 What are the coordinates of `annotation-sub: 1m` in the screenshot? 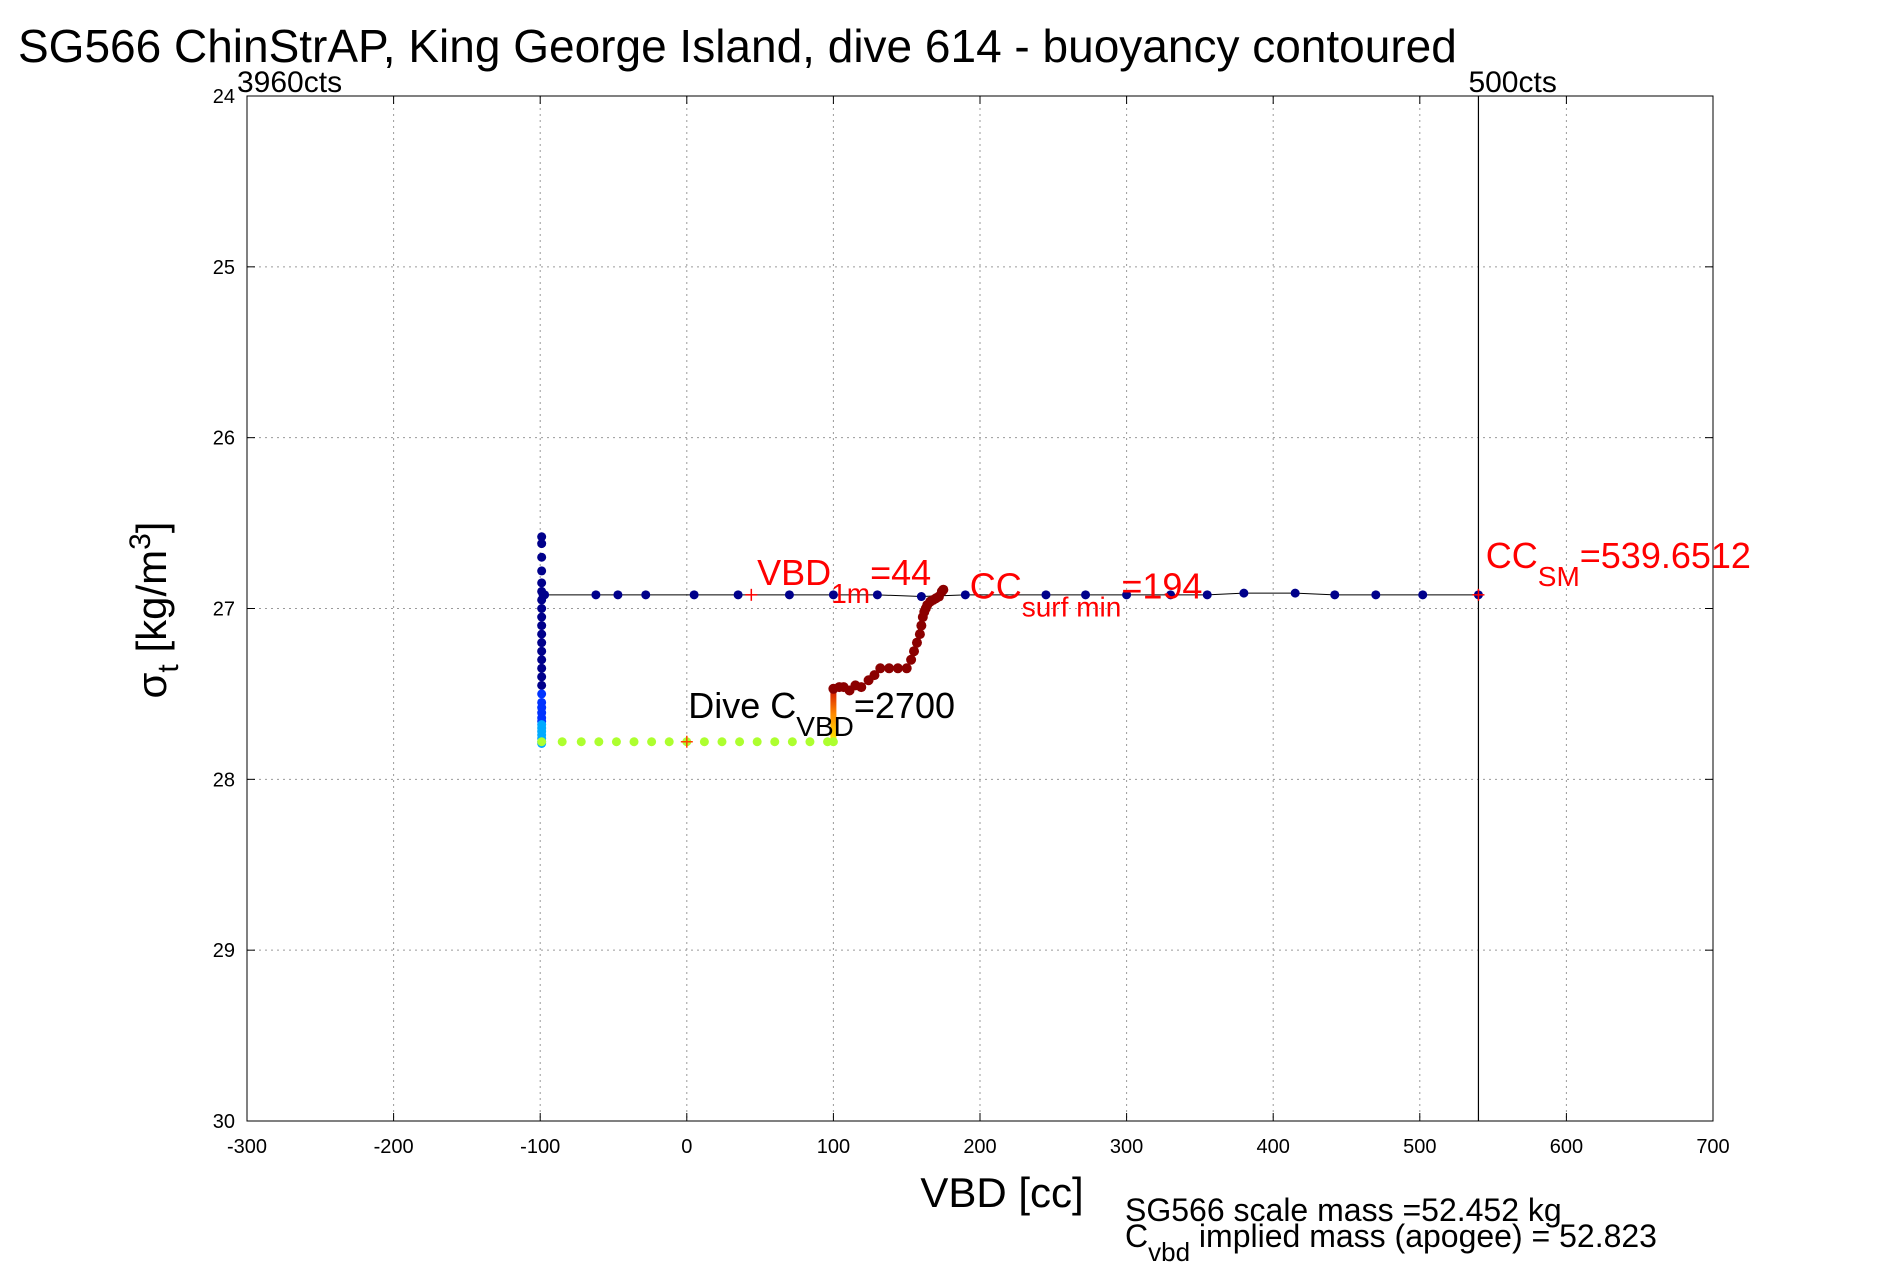 It's located at (850, 593).